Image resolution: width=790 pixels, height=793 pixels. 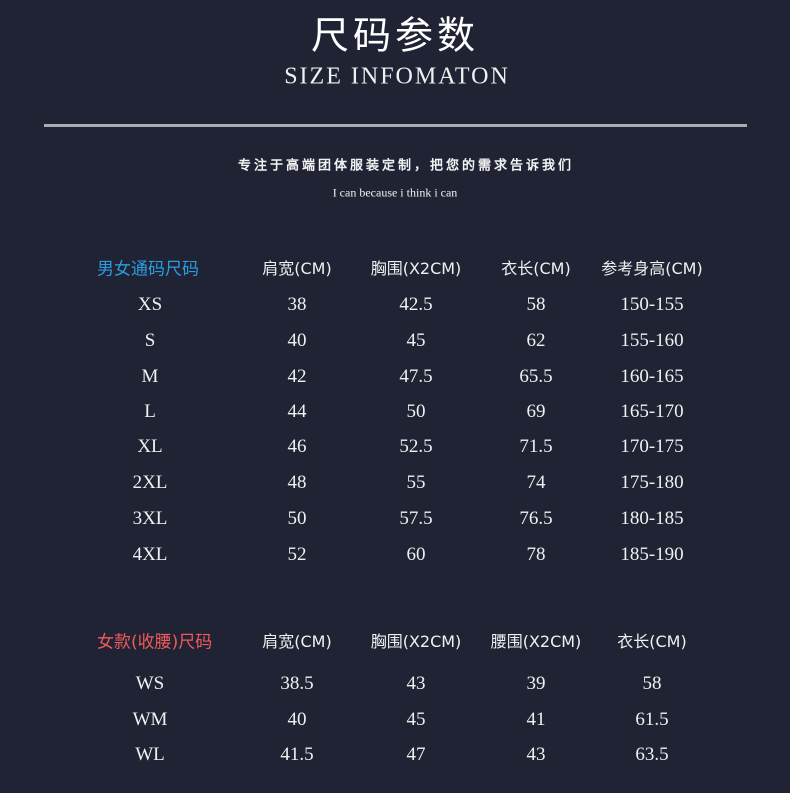 I want to click on table-cell: 69, so click(x=536, y=411).